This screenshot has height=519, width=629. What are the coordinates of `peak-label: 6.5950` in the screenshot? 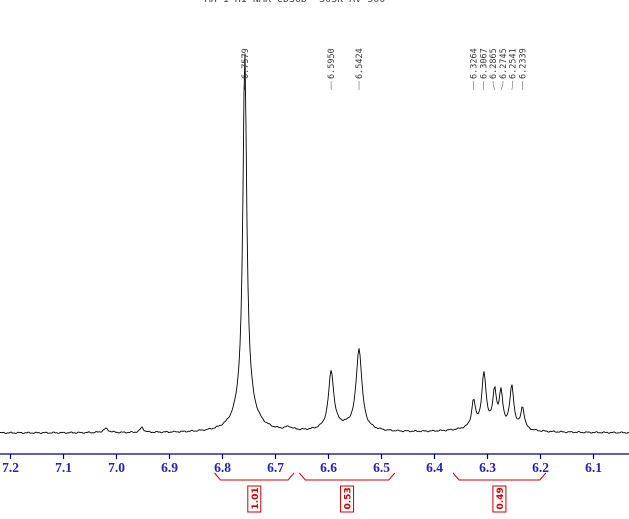 It's located at (332, 63).